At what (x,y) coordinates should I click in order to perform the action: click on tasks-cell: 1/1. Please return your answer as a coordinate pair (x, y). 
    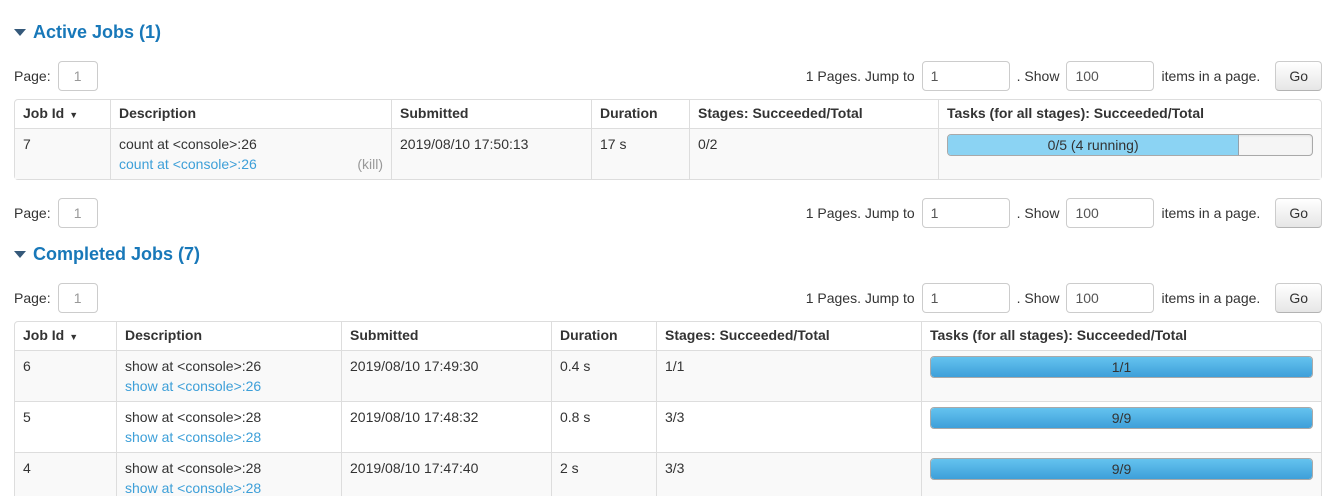
    Looking at the image, I should click on (1121, 375).